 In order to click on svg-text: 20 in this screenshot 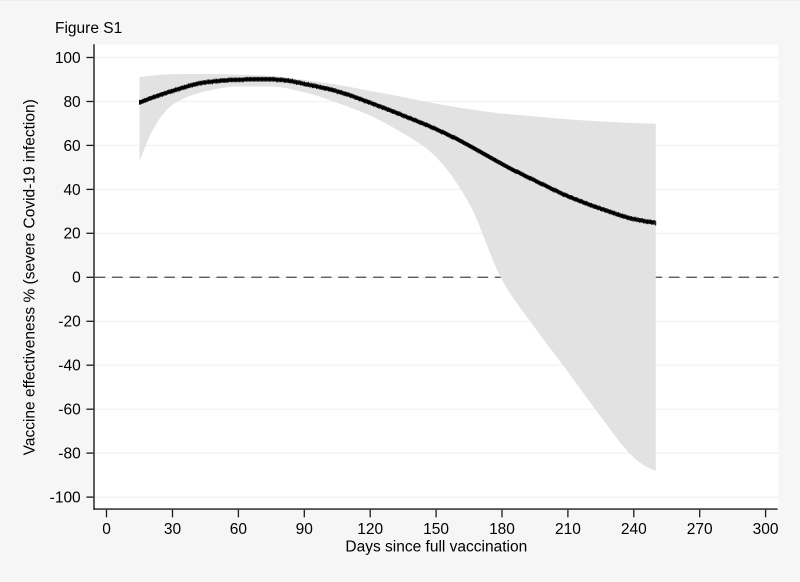, I will do `click(72, 234)`.